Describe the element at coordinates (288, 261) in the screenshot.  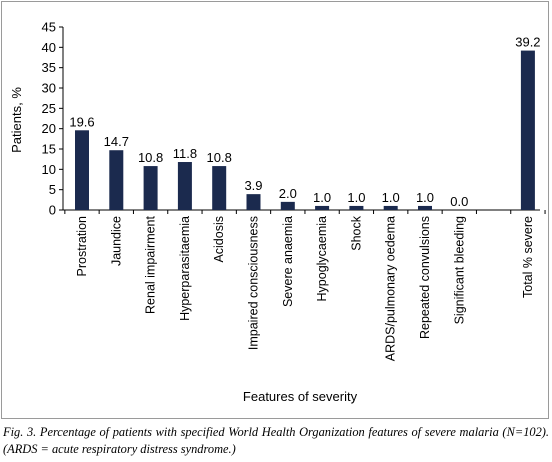
I see `x-tick-label: Severe anaemia` at that location.